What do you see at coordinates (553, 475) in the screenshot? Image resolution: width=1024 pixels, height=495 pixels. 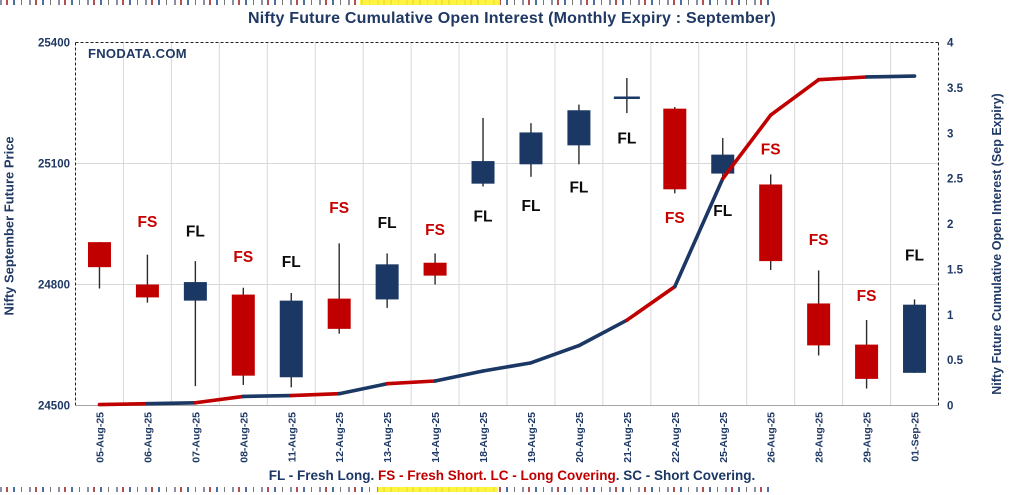 I see `legend-part: LC - Long Covering` at bounding box center [553, 475].